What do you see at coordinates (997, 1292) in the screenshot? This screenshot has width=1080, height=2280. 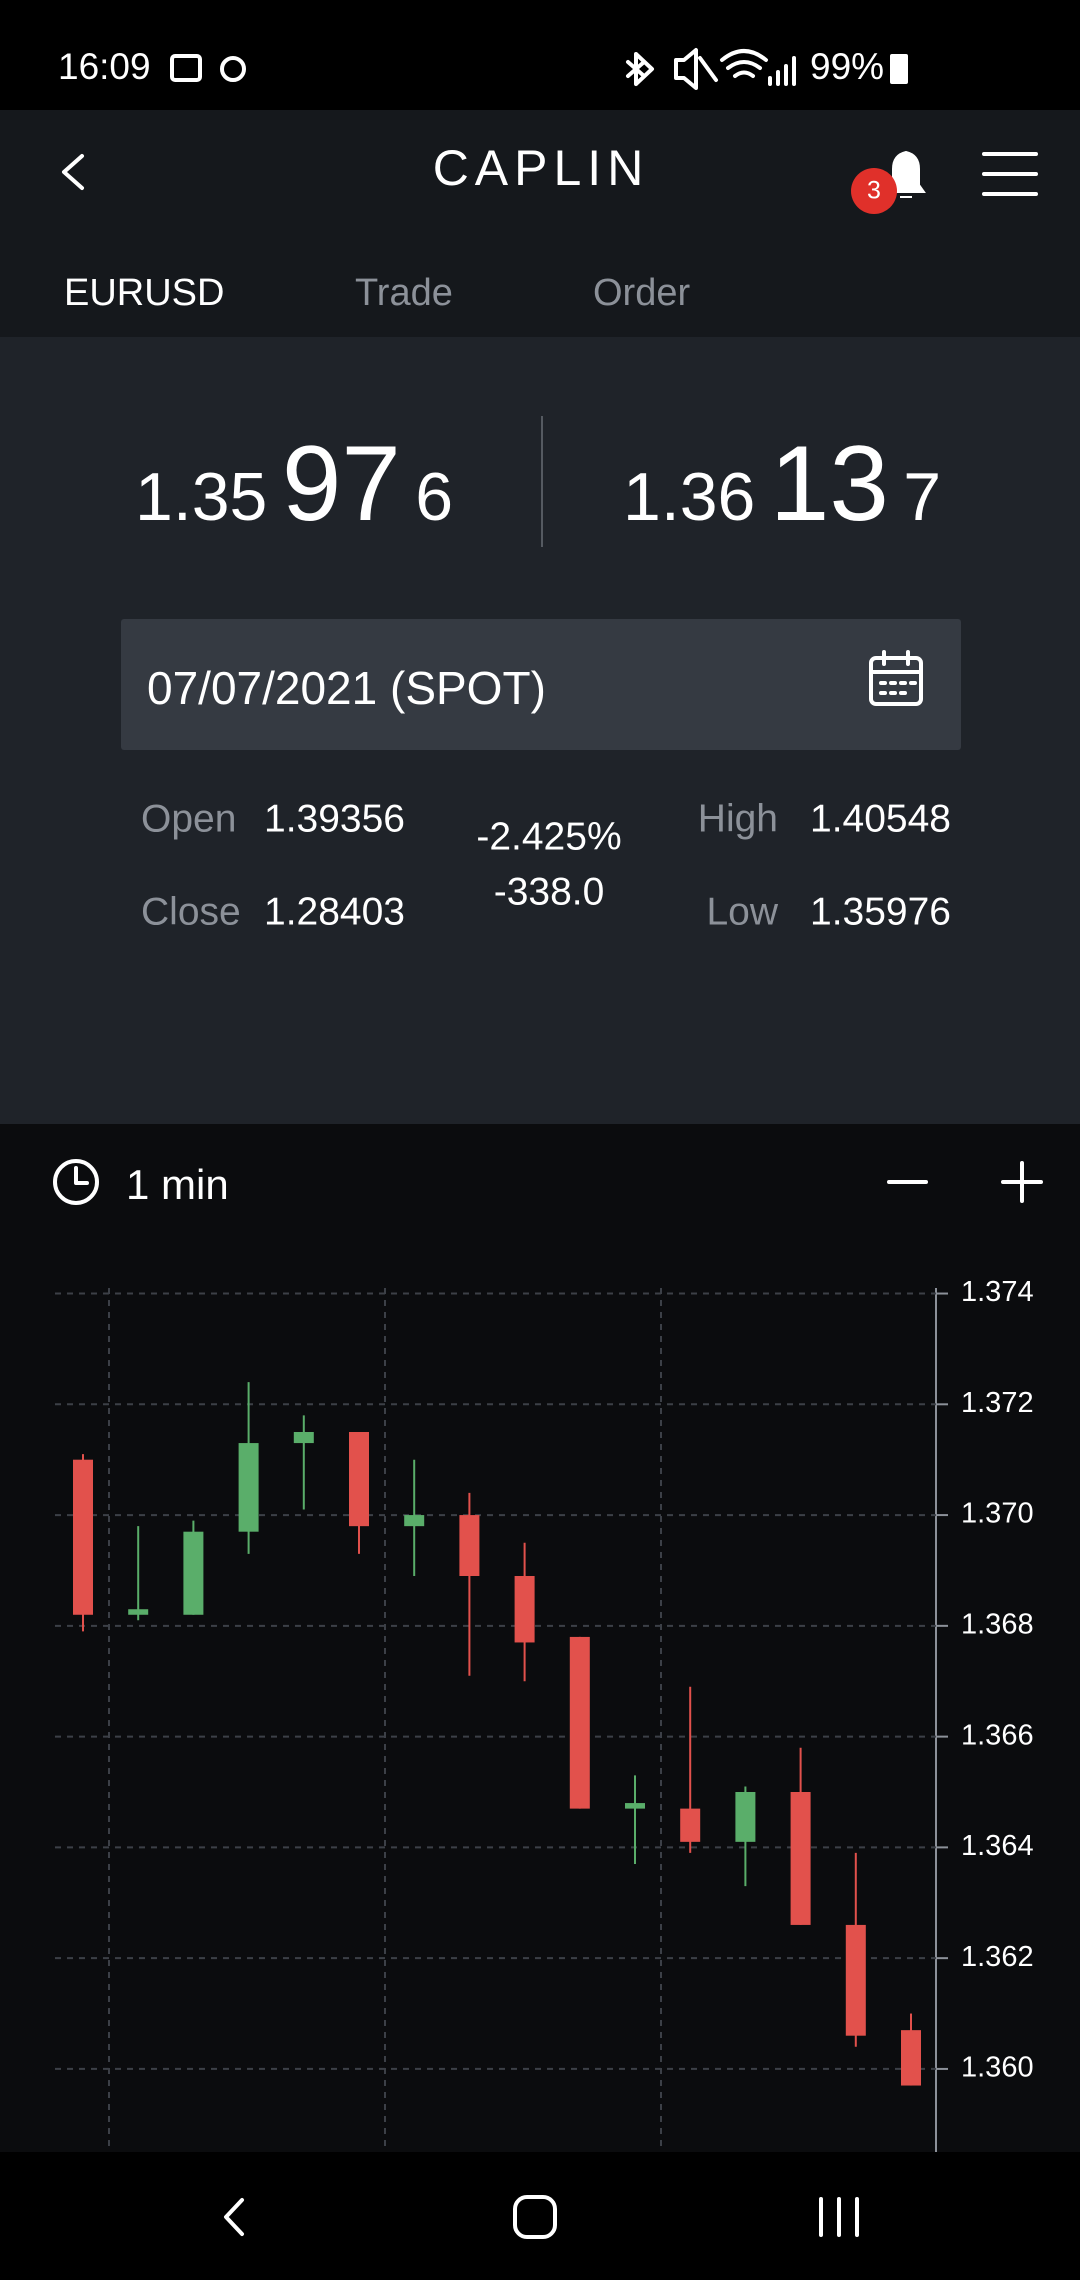 I see `y-tick-label: 1.374` at bounding box center [997, 1292].